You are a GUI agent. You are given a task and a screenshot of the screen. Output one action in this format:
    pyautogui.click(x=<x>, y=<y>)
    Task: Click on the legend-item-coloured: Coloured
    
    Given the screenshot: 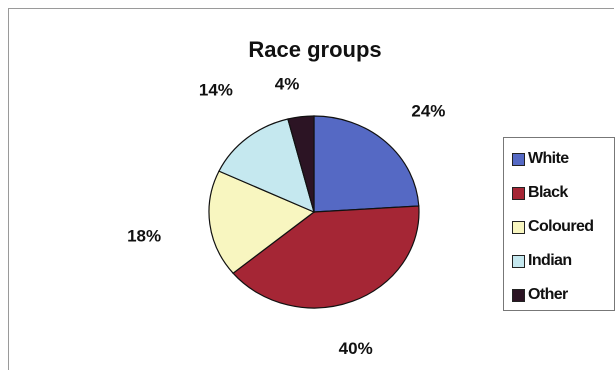 What is the action you would take?
    pyautogui.click(x=563, y=227)
    